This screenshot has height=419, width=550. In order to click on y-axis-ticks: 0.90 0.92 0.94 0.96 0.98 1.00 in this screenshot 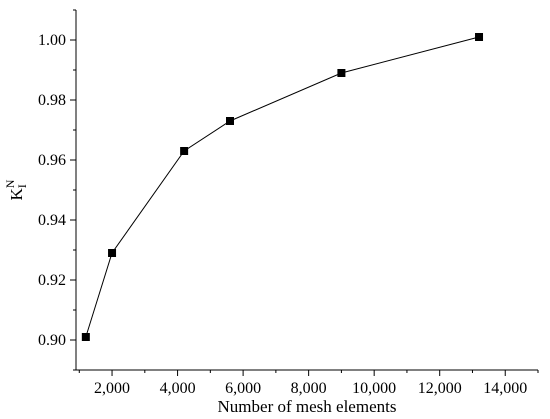, I will do `click(57, 190)`.